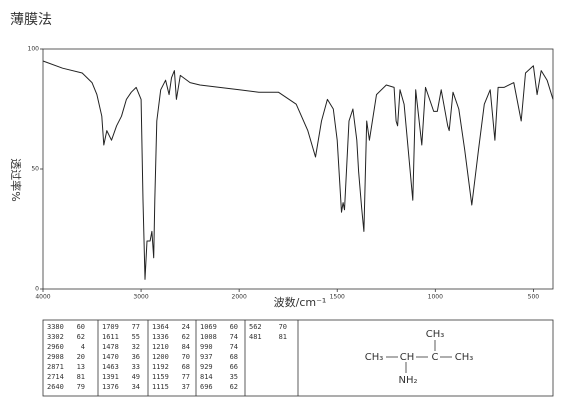 The width and height of the screenshot is (570, 402). Describe the element at coordinates (208, 337) in the screenshot. I see `peak-wavenumber: 1008` at that location.